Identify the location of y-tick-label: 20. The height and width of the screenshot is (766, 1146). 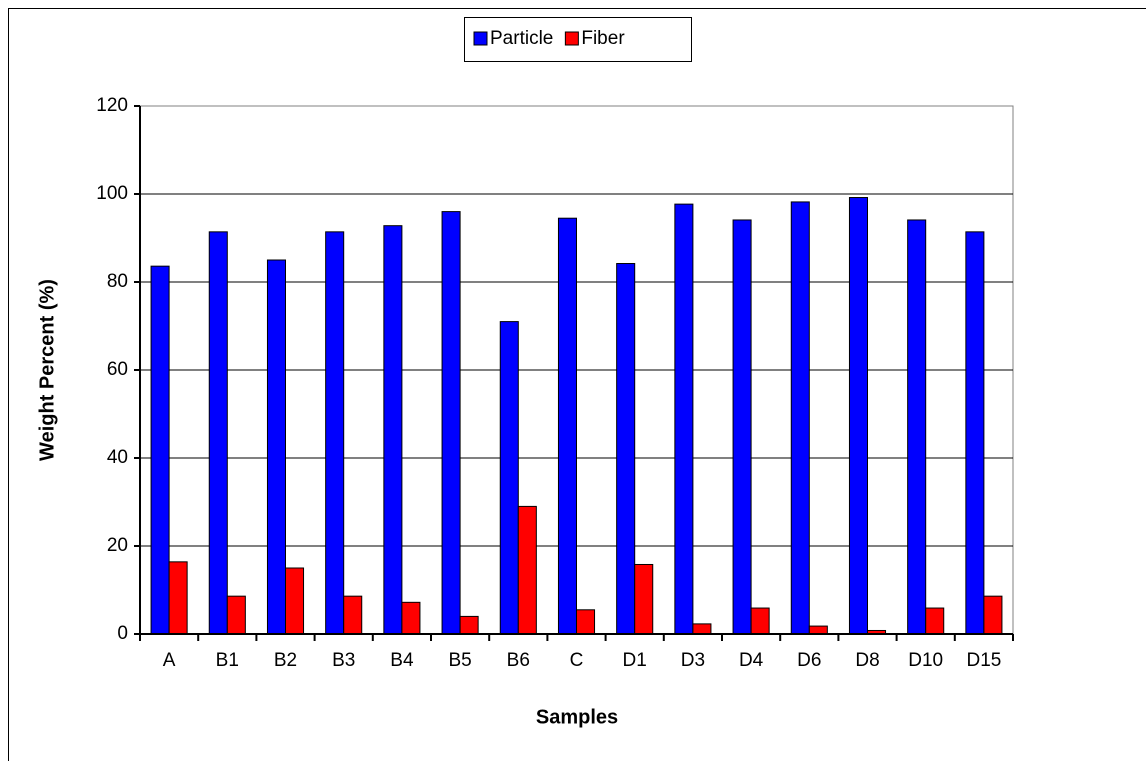
(117, 545).